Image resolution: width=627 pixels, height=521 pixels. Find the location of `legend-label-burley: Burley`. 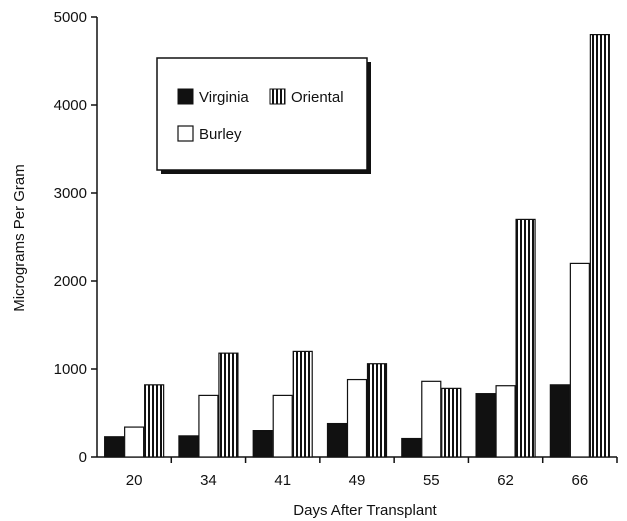

legend-label-burley: Burley is located at coordinates (220, 134).